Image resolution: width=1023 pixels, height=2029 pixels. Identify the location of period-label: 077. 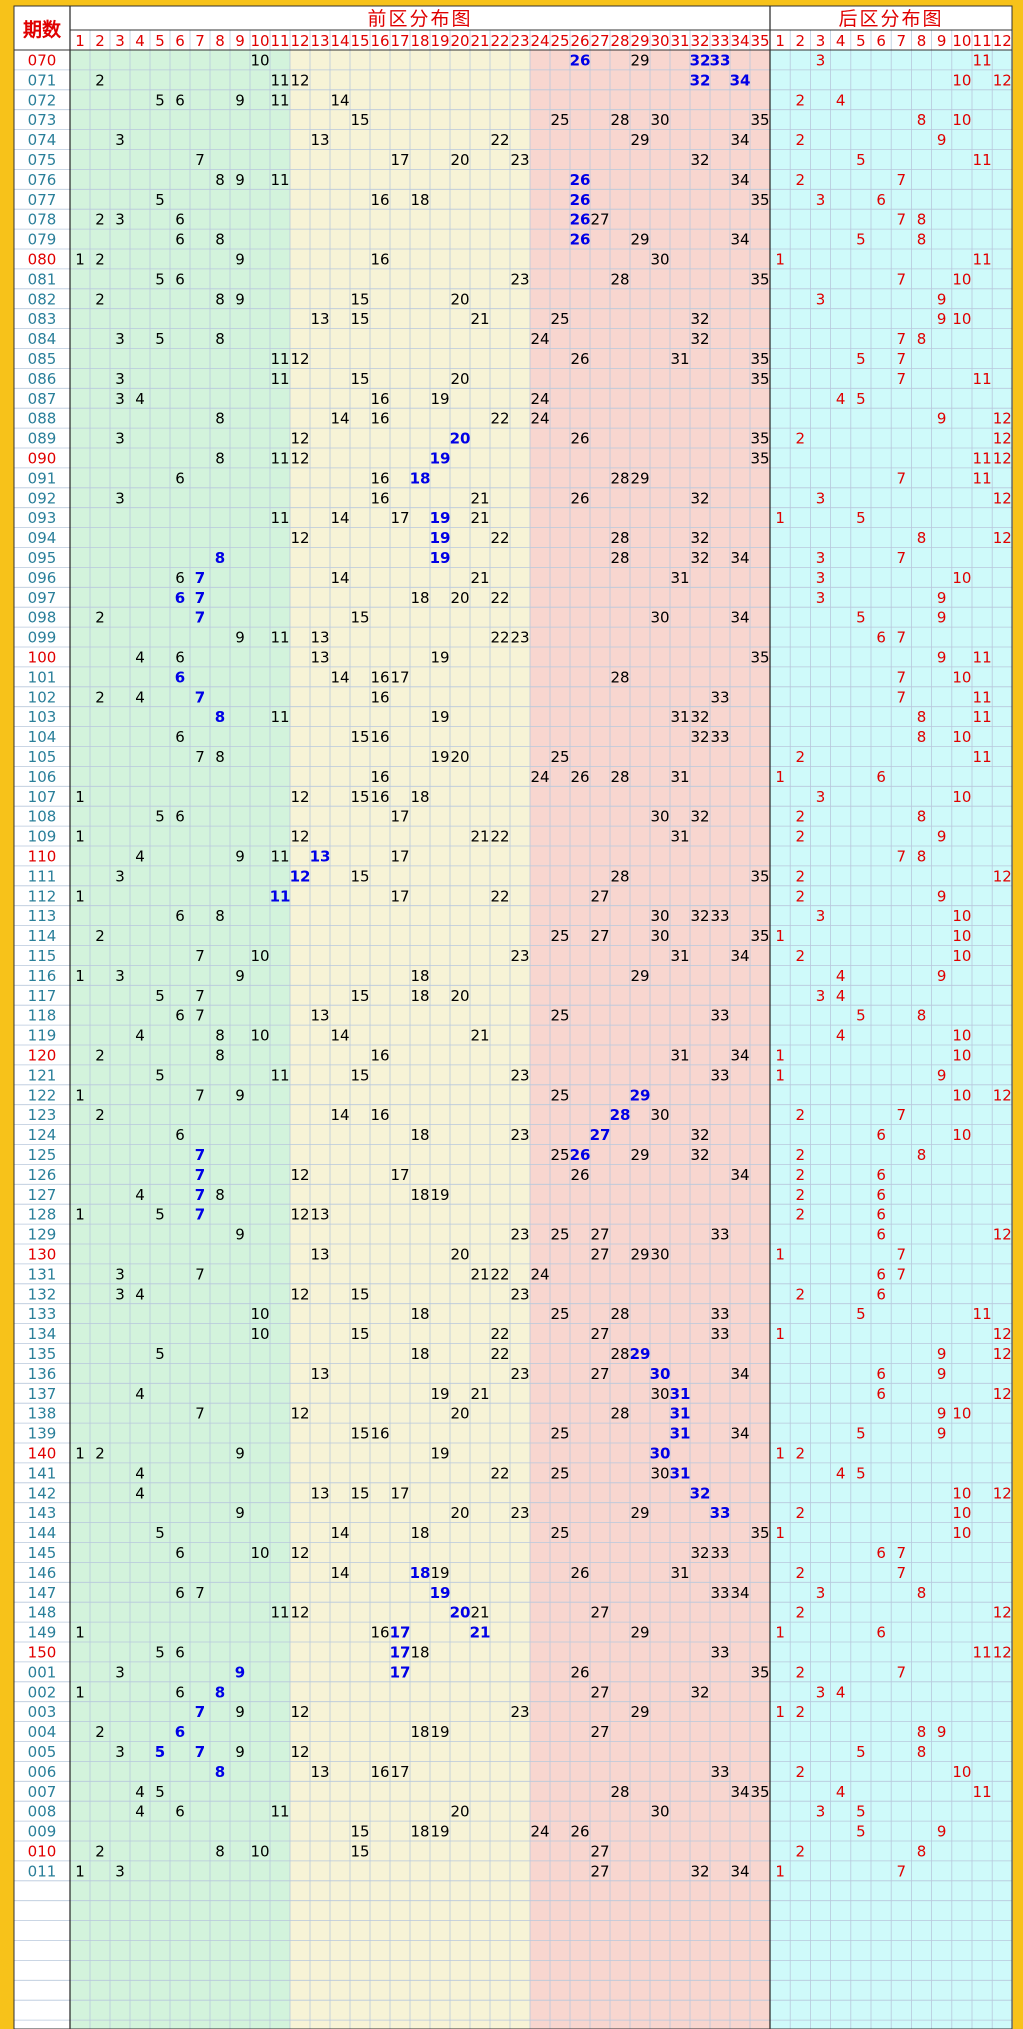
(42, 200).